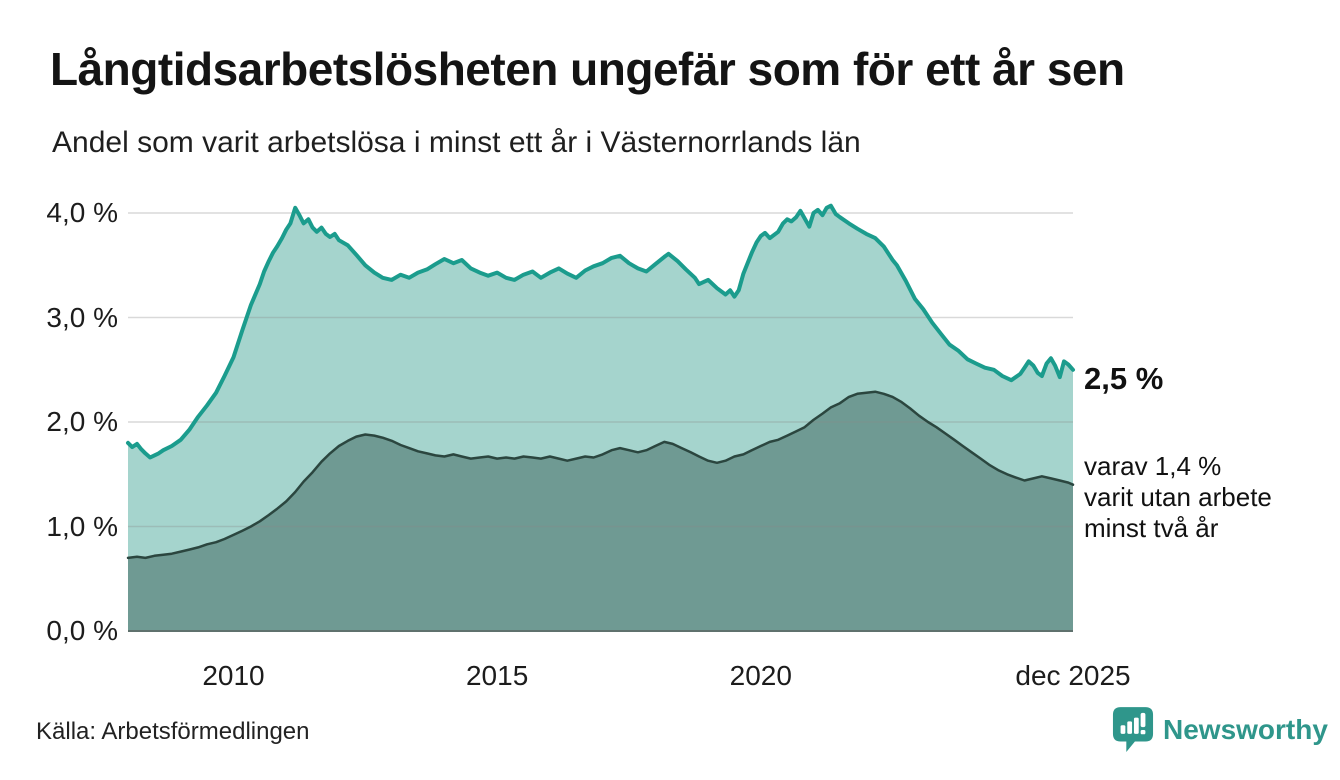 Image resolution: width=1340 pixels, height=780 pixels. I want to click on x-axis-tick-label: dec 2025, so click(1073, 675).